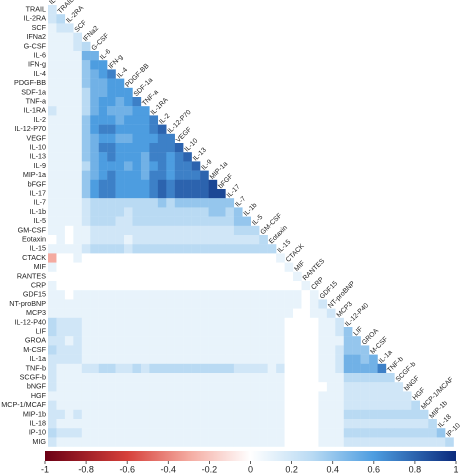 The width and height of the screenshot is (474, 474). What do you see at coordinates (445, 421) in the screenshot?
I see `column-label: IL-18` at bounding box center [445, 421].